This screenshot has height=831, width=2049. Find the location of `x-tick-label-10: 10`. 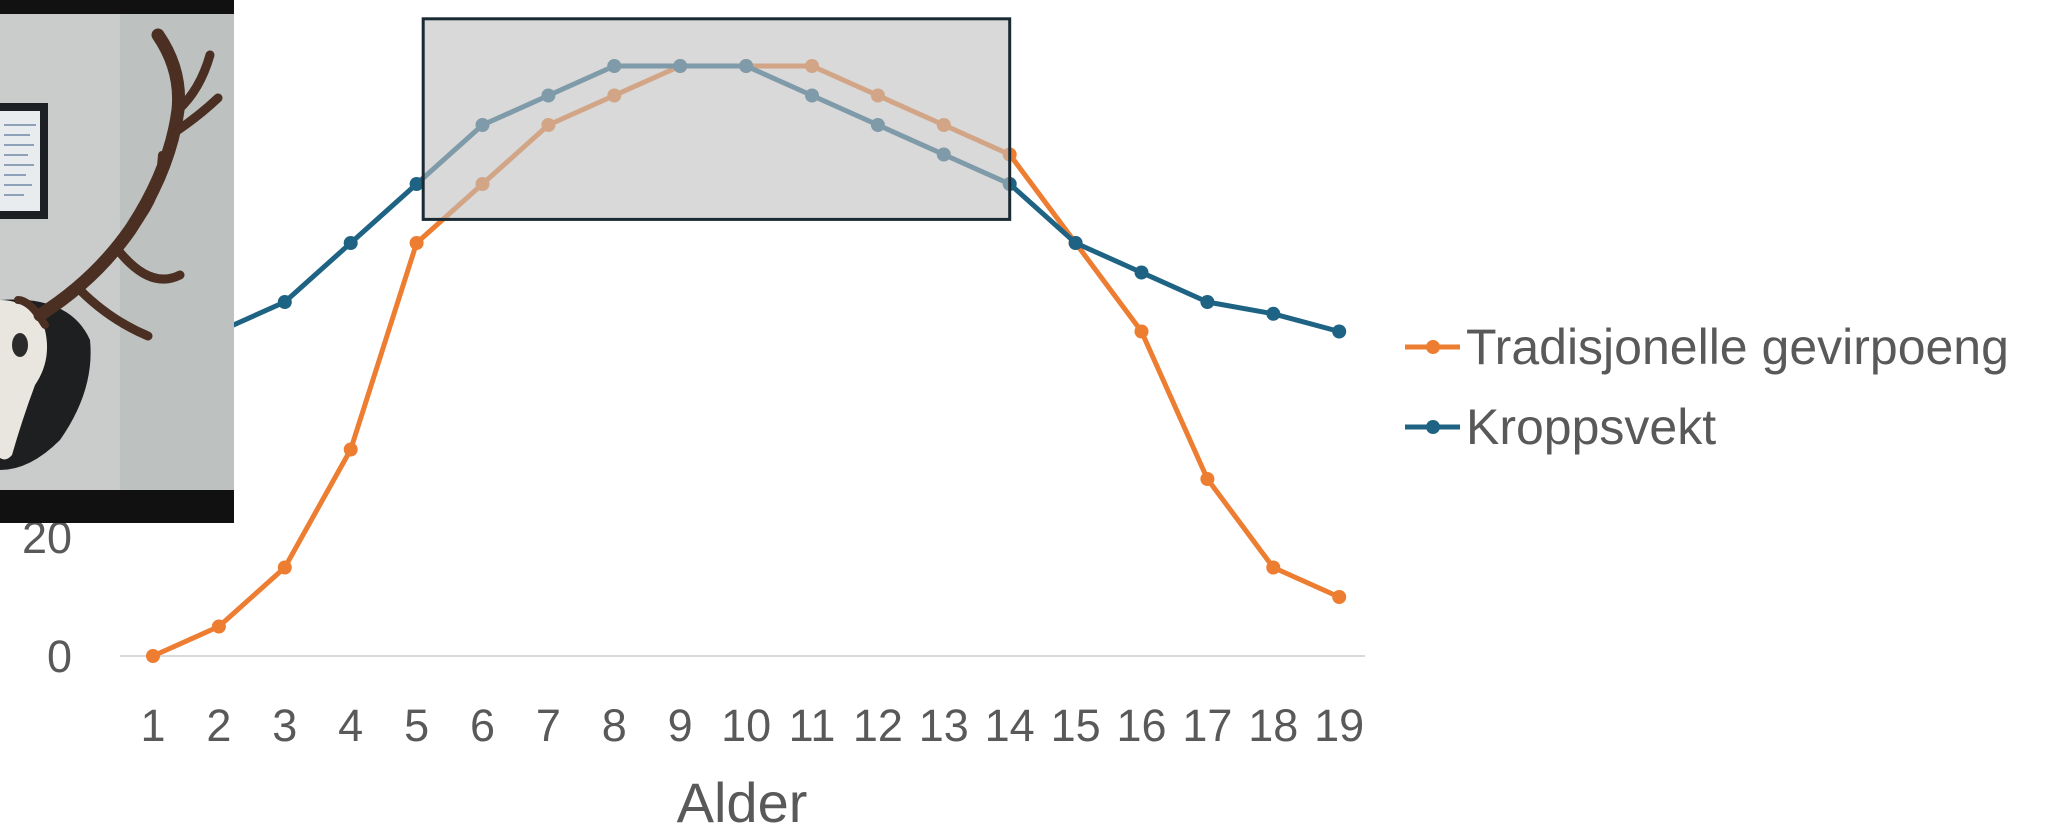

x-tick-label-10: 10 is located at coordinates (746, 725).